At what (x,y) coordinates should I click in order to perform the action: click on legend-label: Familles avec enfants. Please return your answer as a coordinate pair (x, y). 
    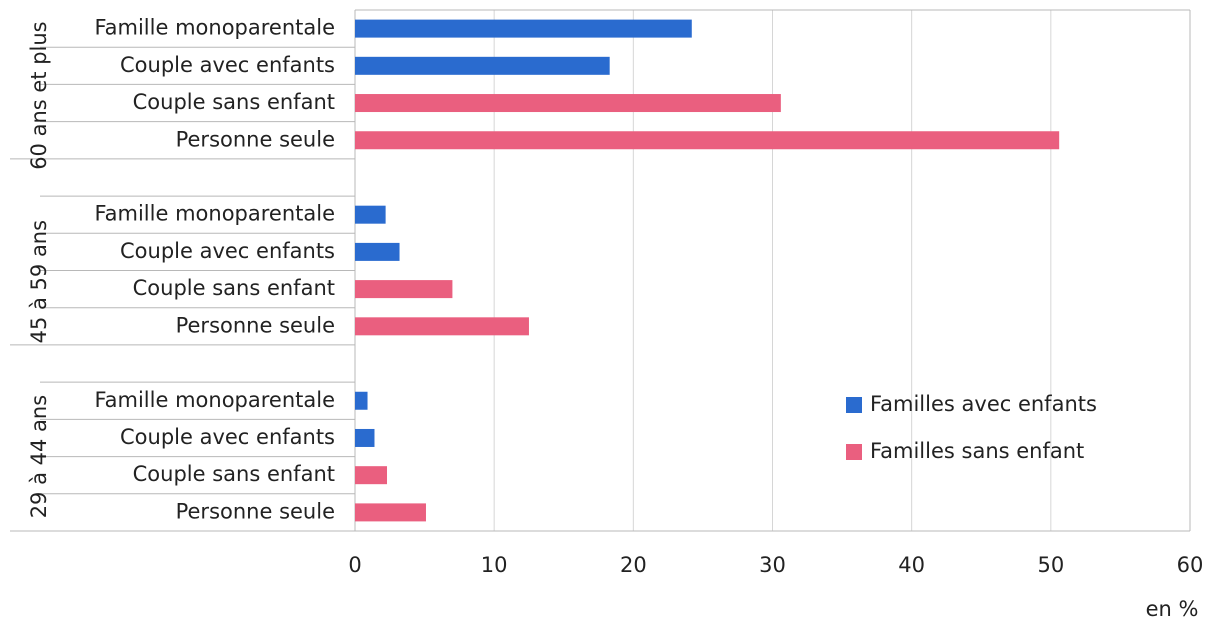
    Looking at the image, I should click on (983, 404).